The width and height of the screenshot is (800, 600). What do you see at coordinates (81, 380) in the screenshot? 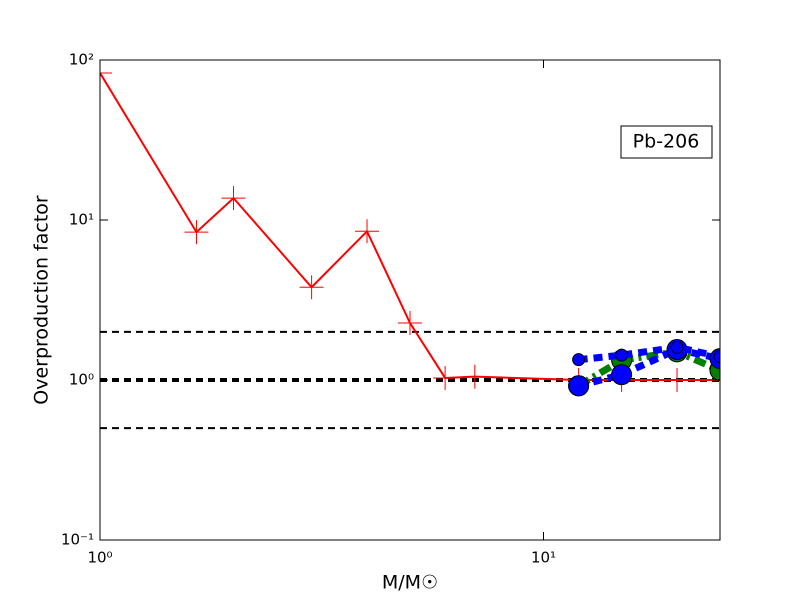
I see `y-tick-label: 10⁰` at bounding box center [81, 380].